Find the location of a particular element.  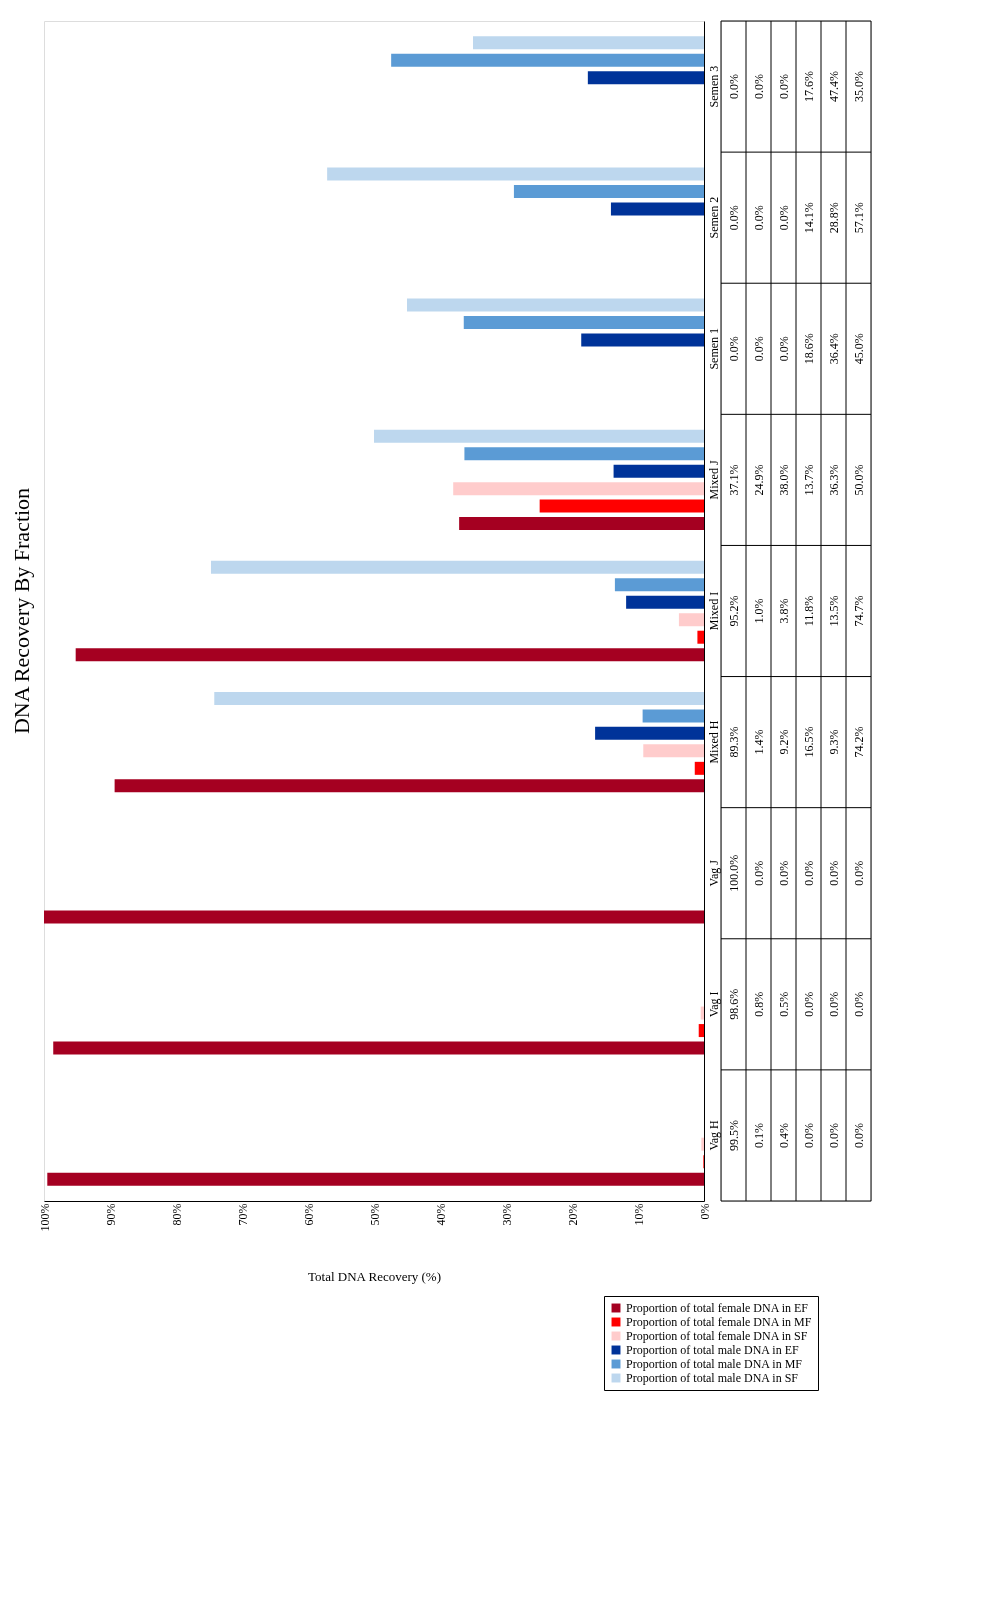

x-tick-label: 20% is located at coordinates (572, 1214).